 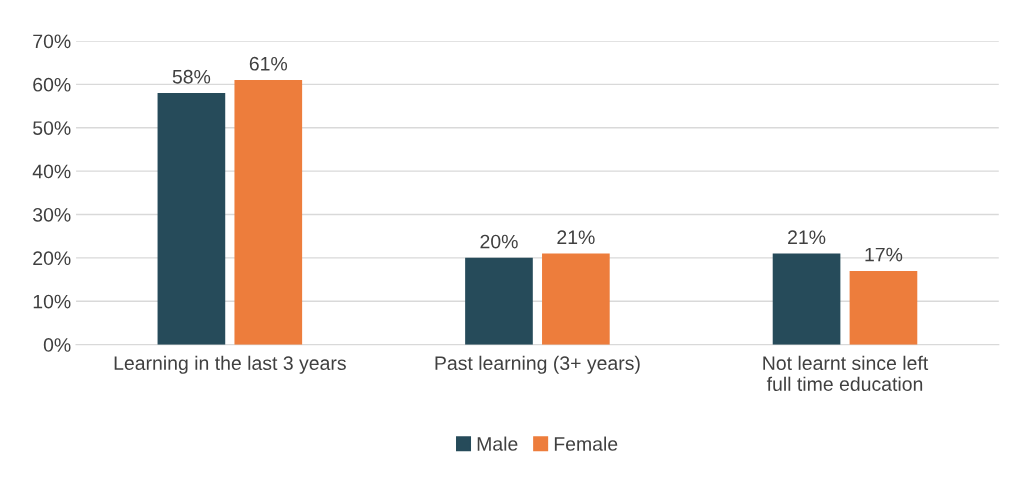 What do you see at coordinates (537, 364) in the screenshot?
I see `x-tick-label: Past learning (3+ years)` at bounding box center [537, 364].